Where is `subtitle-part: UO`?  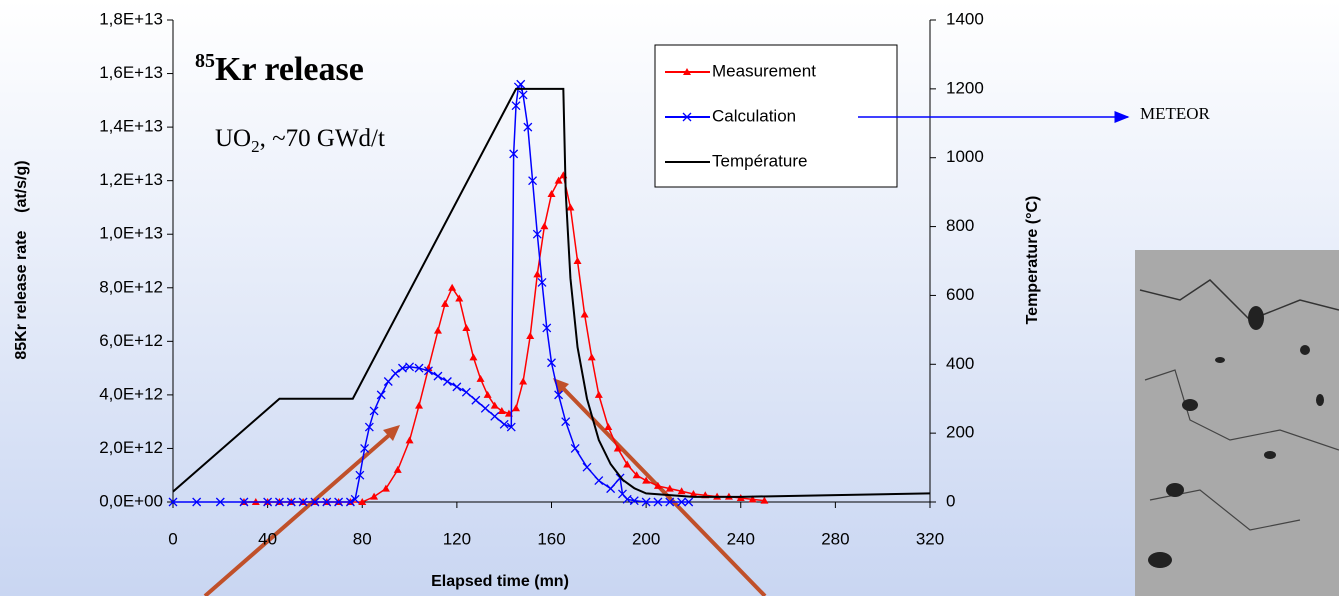
subtitle-part: UO is located at coordinates (233, 138).